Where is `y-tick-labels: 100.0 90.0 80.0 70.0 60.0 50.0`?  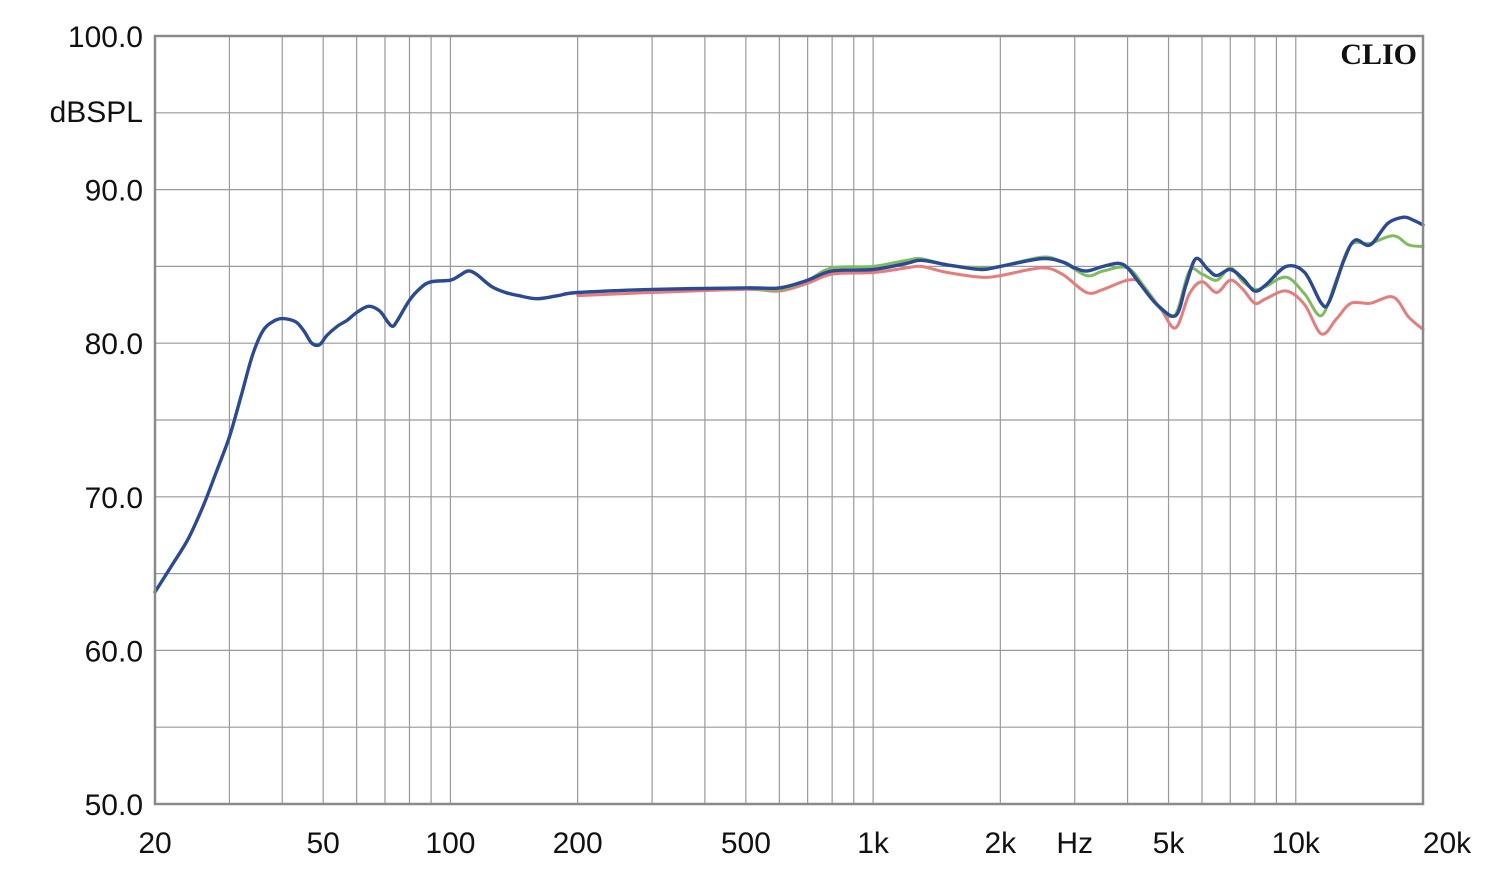 y-tick-labels: 100.0 90.0 80.0 70.0 60.0 50.0 is located at coordinates (105, 421).